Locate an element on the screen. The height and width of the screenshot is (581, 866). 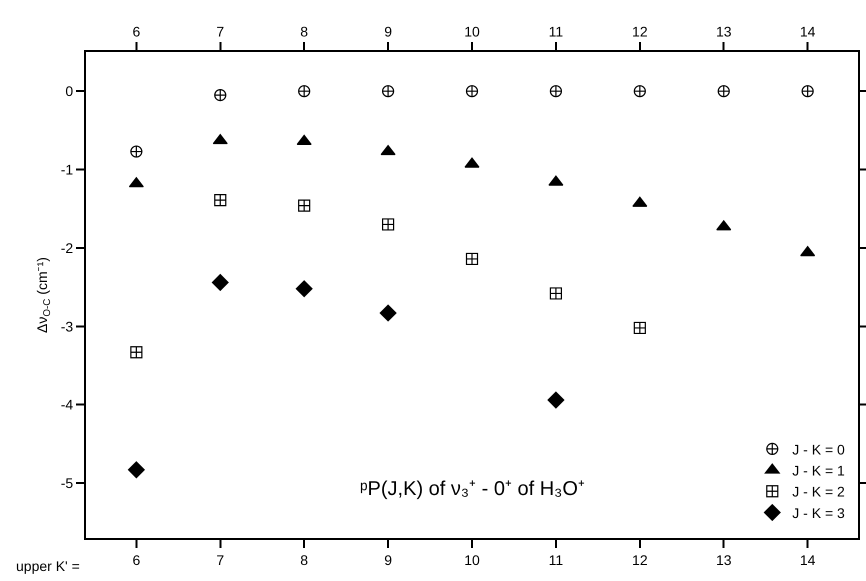
y-tick-label: -5 is located at coordinates (67, 483).